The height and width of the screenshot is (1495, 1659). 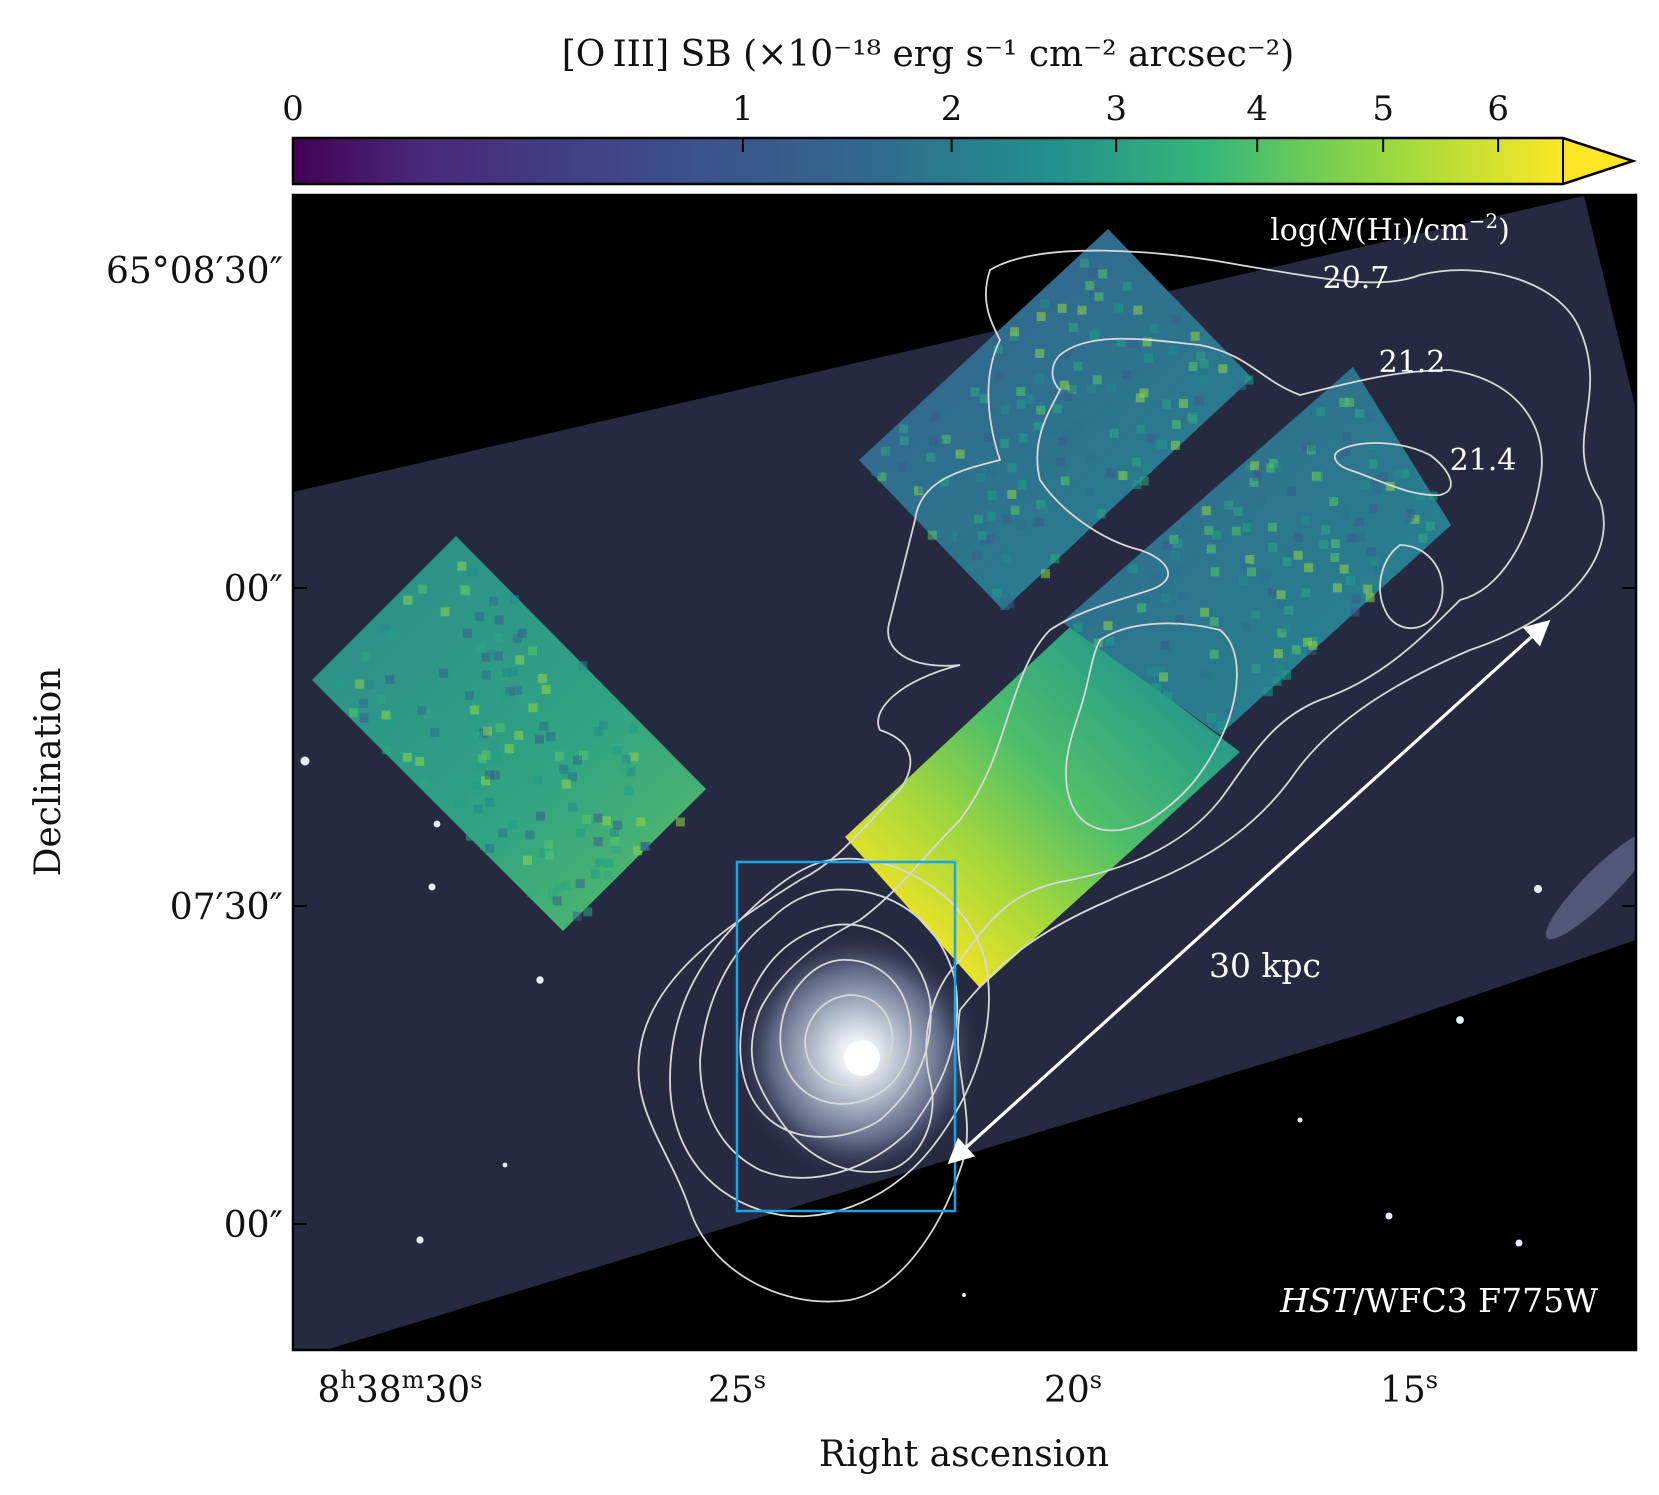 What do you see at coordinates (48, 772) in the screenshot?
I see `y-axis-label: Declination` at bounding box center [48, 772].